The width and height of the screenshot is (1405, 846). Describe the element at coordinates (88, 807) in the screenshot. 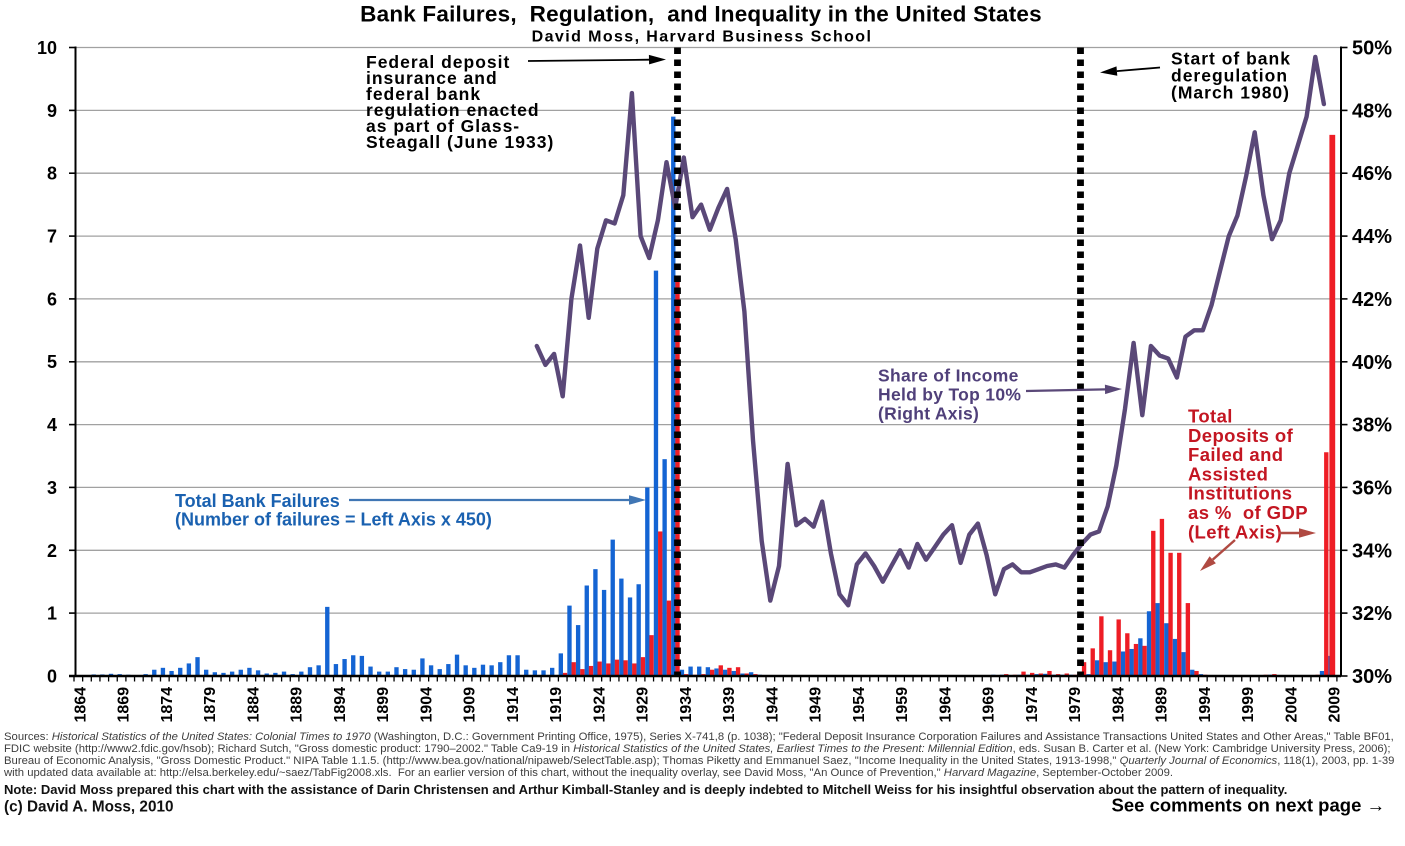

I see `svg-text: (c) David A. Moss, 2010` at that location.